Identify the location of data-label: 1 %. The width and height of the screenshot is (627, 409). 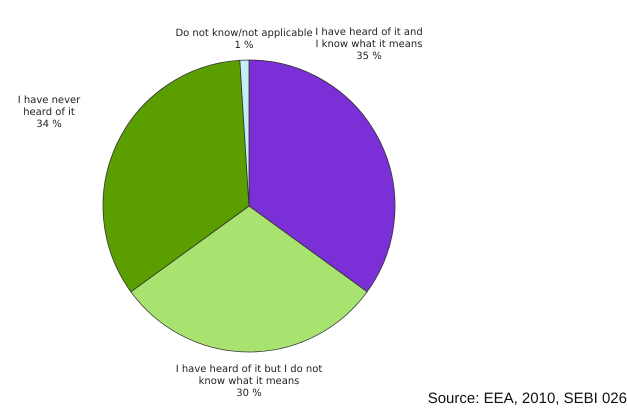
(244, 46).